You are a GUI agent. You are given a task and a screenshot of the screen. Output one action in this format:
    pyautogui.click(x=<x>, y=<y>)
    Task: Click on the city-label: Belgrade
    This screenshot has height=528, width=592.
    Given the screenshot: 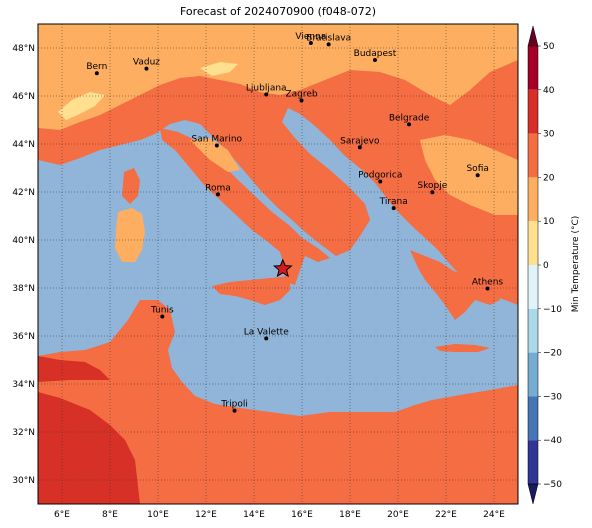 What is the action you would take?
    pyautogui.click(x=409, y=118)
    